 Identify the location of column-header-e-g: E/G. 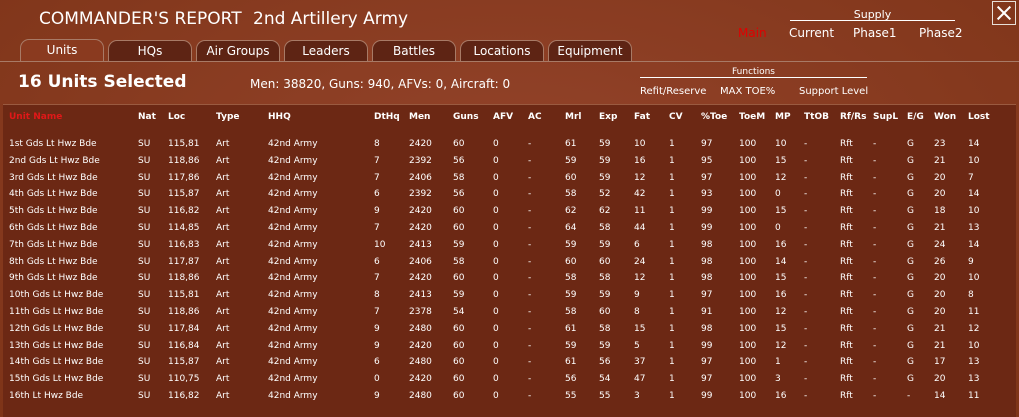
(915, 117).